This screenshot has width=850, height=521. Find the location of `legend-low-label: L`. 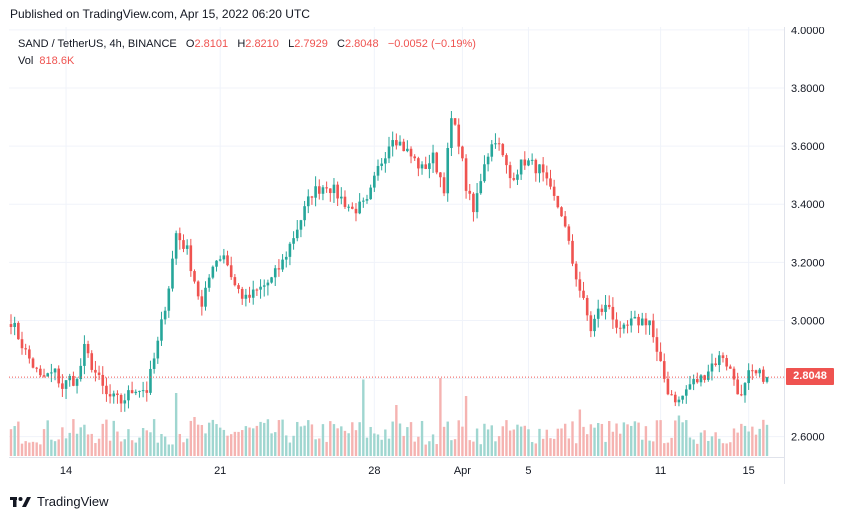

legend-low-label: L is located at coordinates (291, 44).